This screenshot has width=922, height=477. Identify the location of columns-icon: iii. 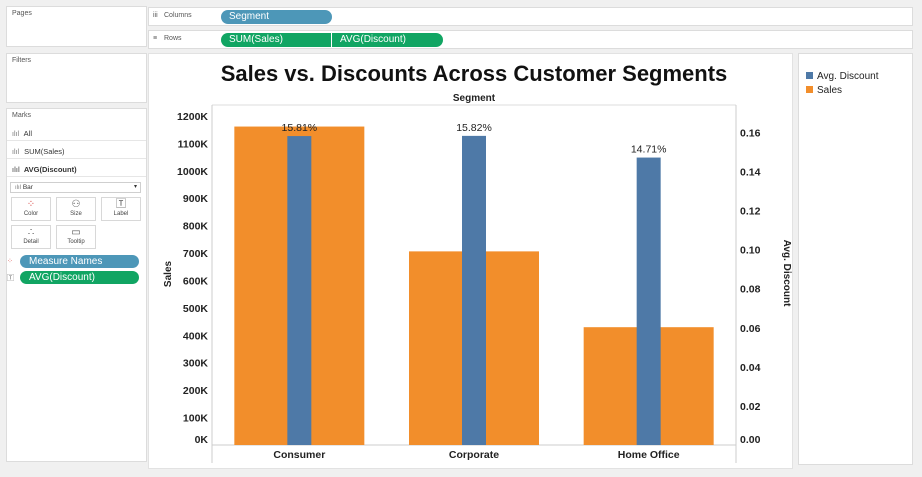
(155, 15).